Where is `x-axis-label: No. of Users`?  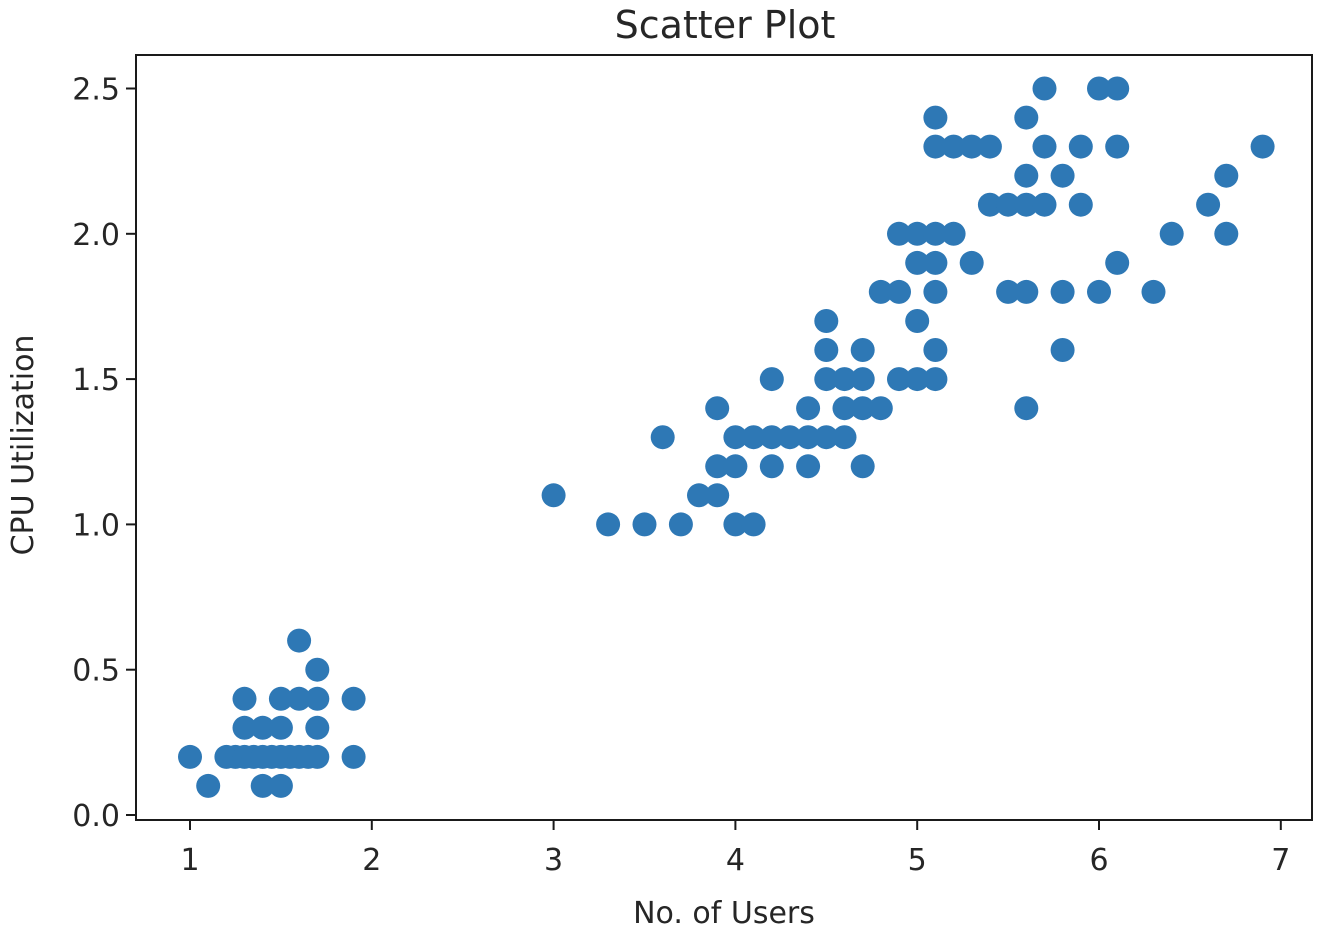
x-axis-label: No. of Users is located at coordinates (724, 913).